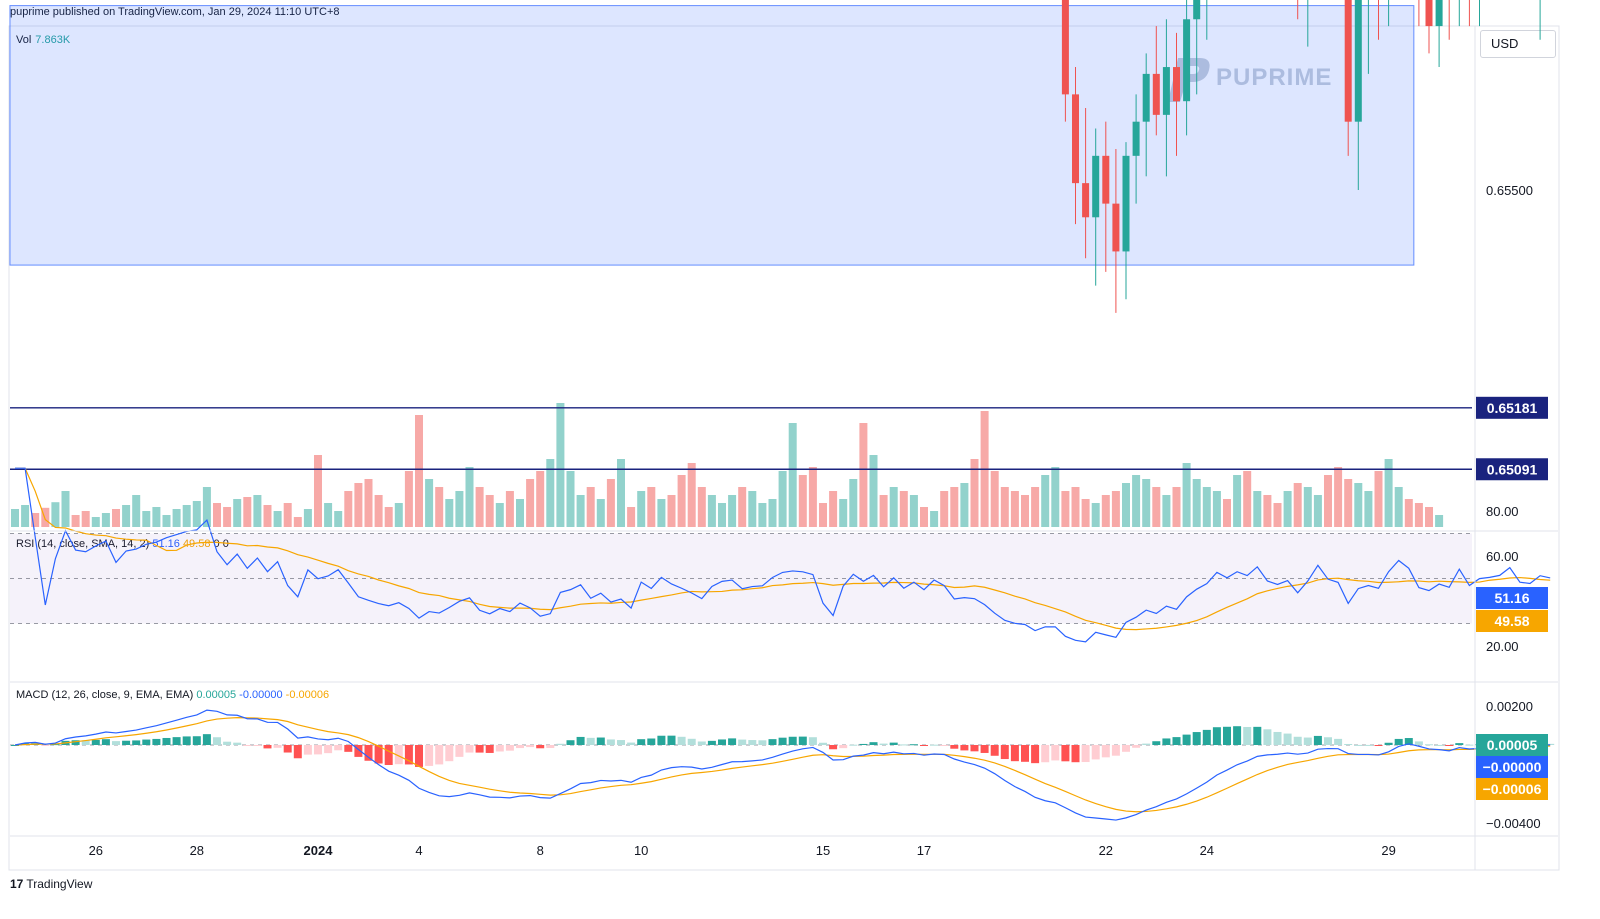  What do you see at coordinates (105, 695) in the screenshot?
I see `macd-legend-title: MACD (12, 26, close, 9, EMA, EMA)` at bounding box center [105, 695].